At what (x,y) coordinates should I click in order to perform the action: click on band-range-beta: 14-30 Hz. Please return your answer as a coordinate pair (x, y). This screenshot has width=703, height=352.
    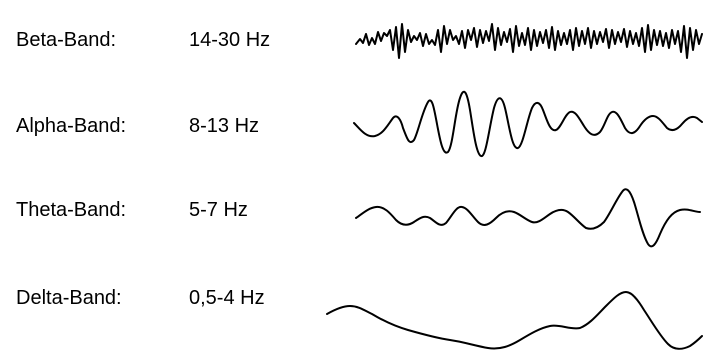
    Looking at the image, I should click on (230, 40).